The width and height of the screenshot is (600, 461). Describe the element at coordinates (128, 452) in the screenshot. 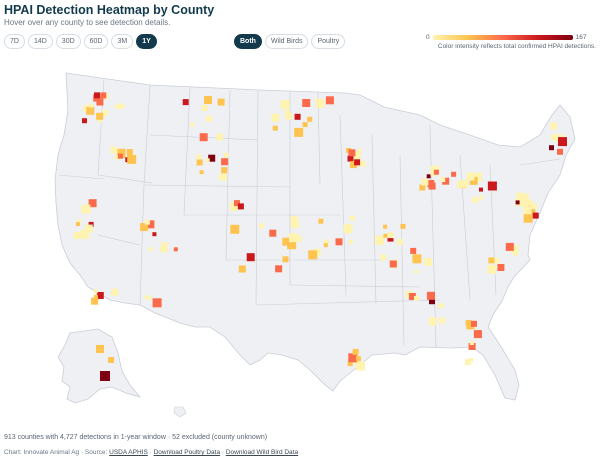

I see `source-link: USDA APHIS` at that location.